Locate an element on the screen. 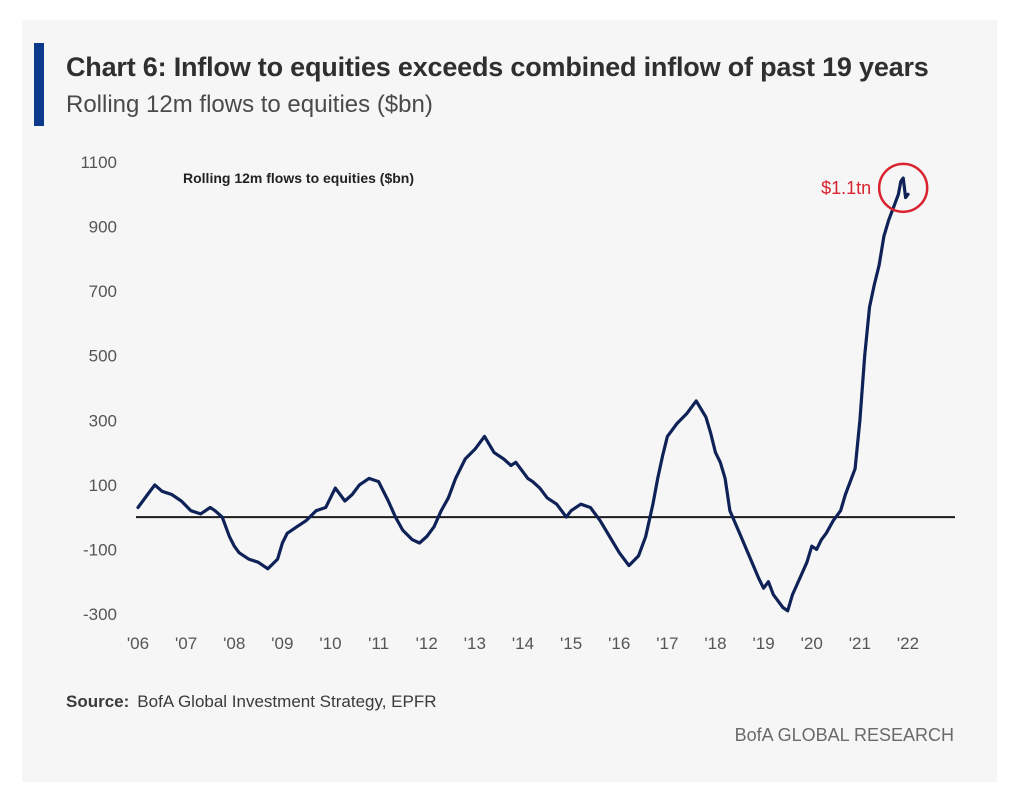 This screenshot has height=812, width=1024. x-tick-label: '13 is located at coordinates (475, 643).